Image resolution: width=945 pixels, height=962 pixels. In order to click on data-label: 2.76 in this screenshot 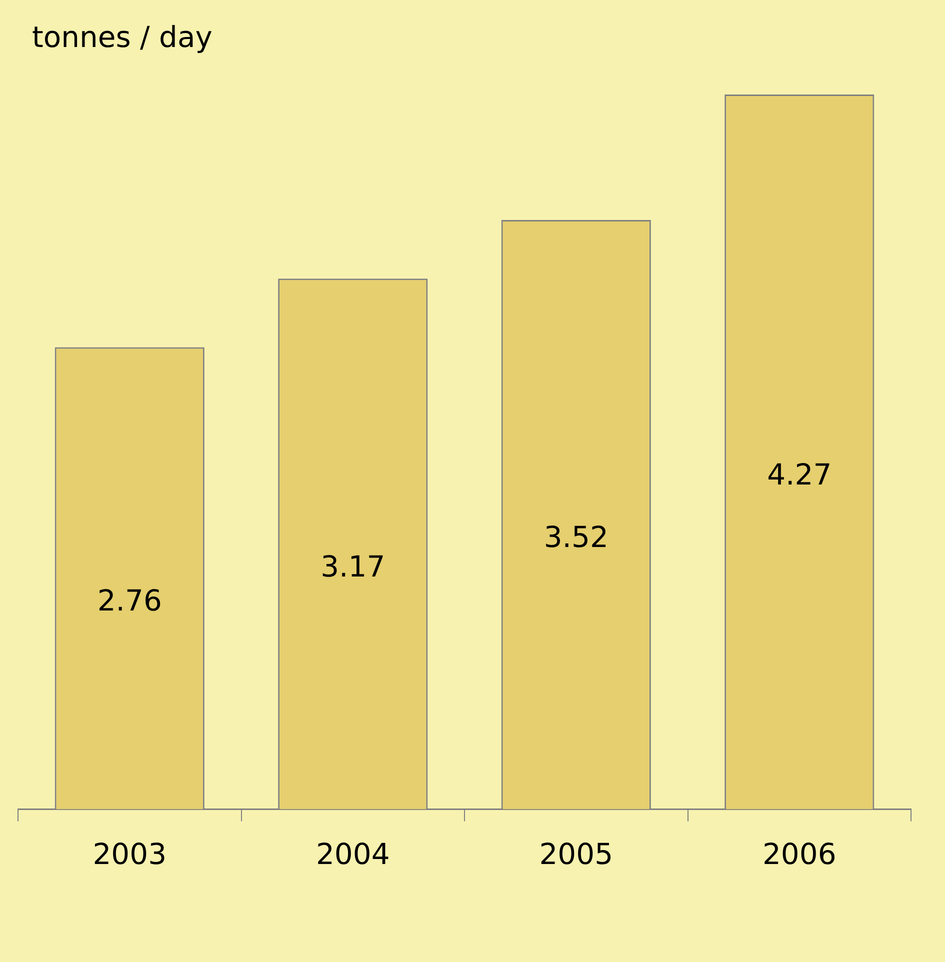, I will do `click(129, 601)`.